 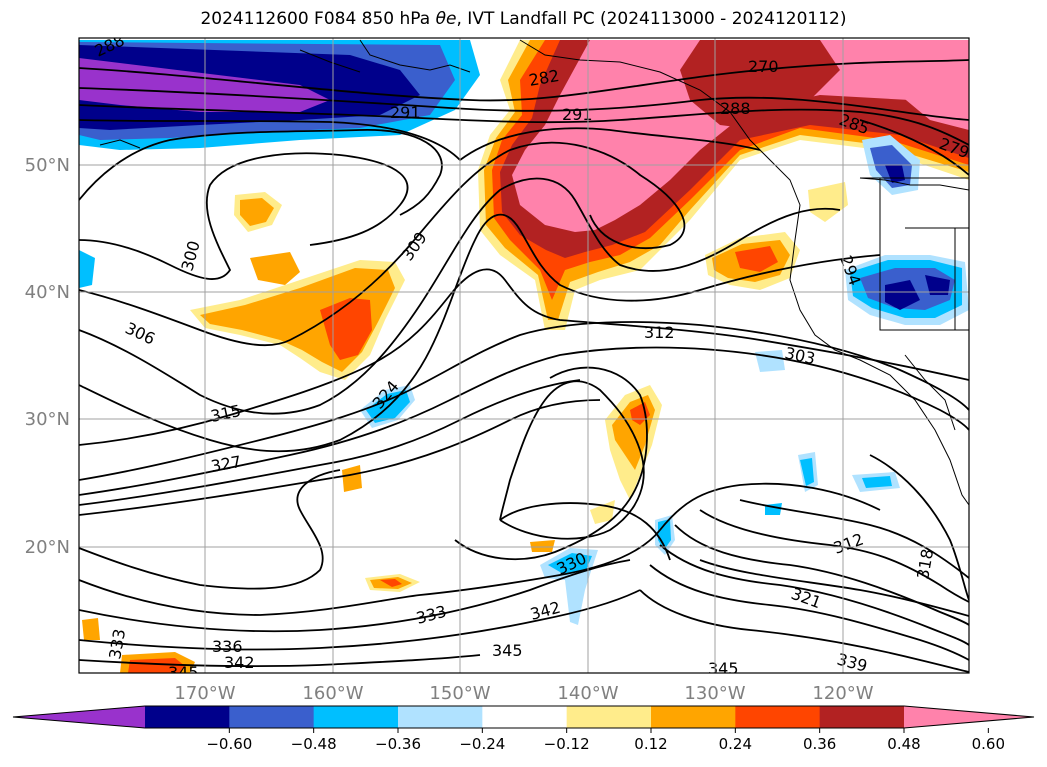 What do you see at coordinates (229, 744) in the screenshot?
I see `colorbar-tick-label: −0.60` at bounding box center [229, 744].